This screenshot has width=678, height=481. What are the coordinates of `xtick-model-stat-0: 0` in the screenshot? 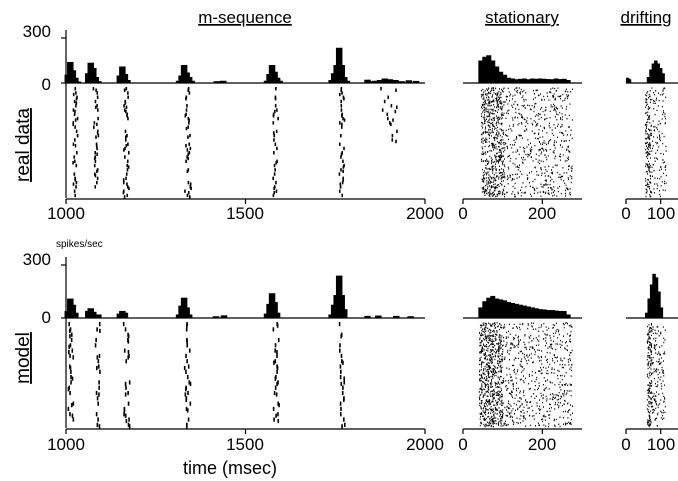 It's located at (462, 444).